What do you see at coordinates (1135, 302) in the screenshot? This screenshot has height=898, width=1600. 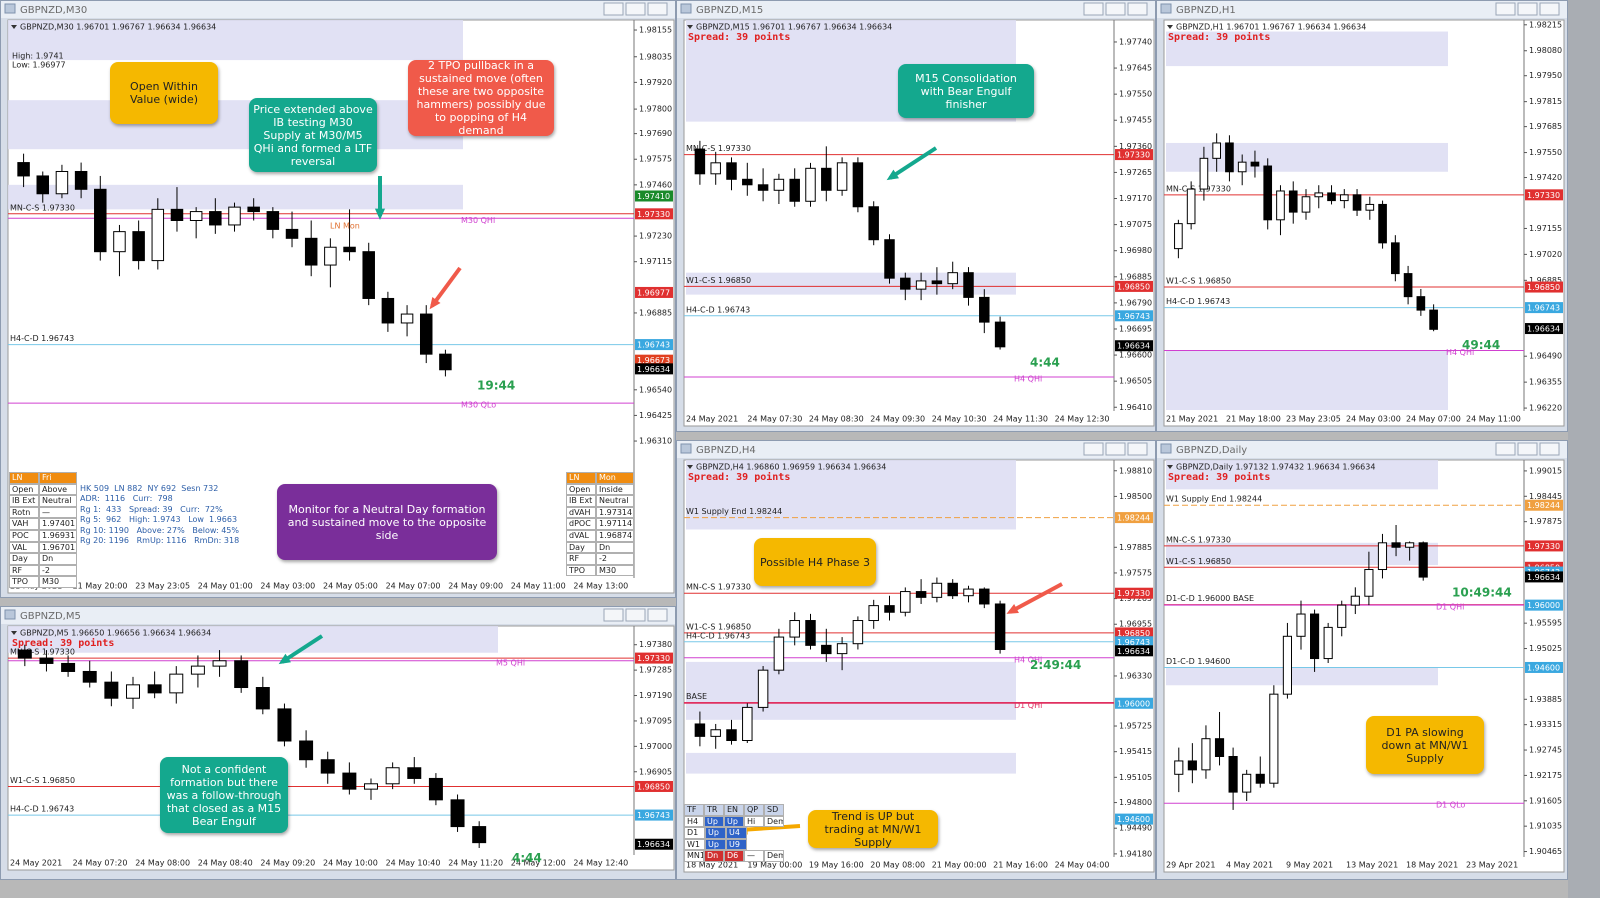 I see `y-tick-label: 1.96790` at bounding box center [1135, 302].